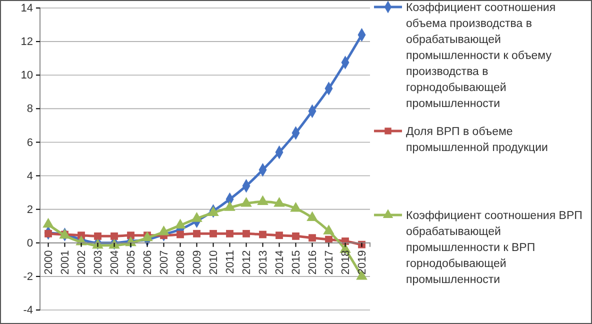 This screenshot has height=324, width=592. What do you see at coordinates (148, 262) in the screenshot?
I see `x-tick-label: 2006` at bounding box center [148, 262].